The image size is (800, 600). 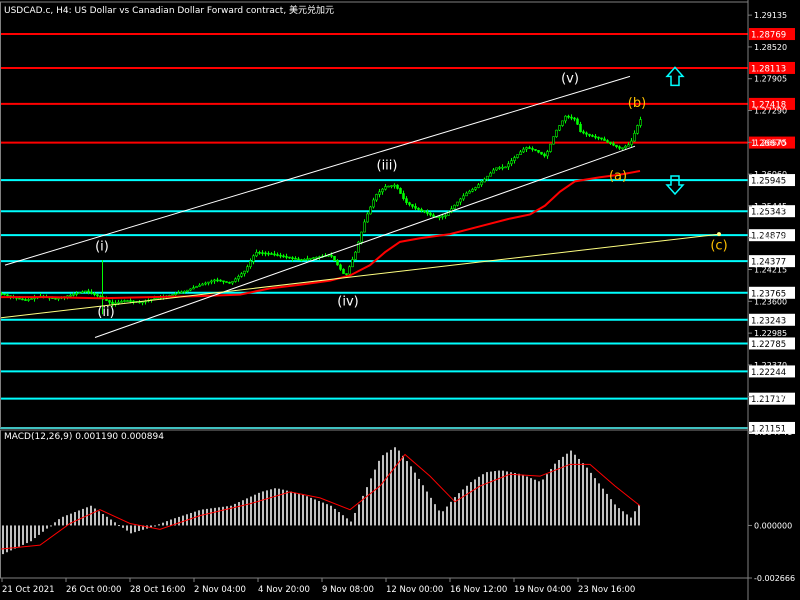 I want to click on support-tag, so click(x=772, y=319).